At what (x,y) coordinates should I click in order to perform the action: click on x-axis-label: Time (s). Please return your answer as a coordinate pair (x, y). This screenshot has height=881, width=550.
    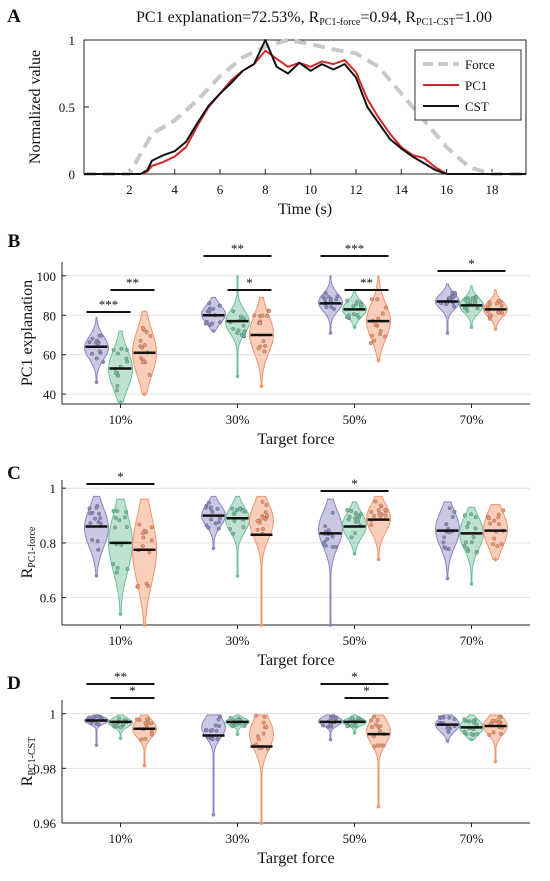
    Looking at the image, I should click on (305, 209).